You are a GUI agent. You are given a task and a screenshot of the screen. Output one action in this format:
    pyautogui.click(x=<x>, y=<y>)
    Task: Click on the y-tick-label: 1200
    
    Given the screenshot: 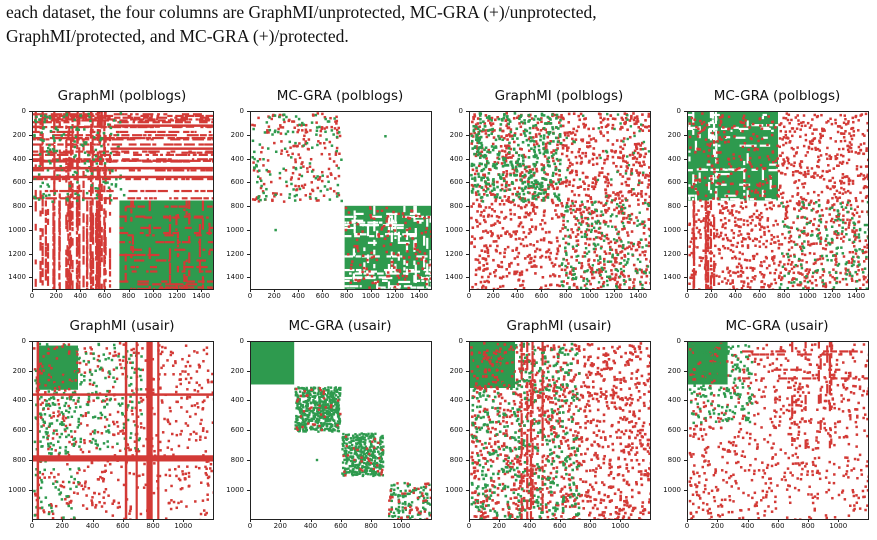 What is the action you would take?
    pyautogui.click(x=17, y=253)
    